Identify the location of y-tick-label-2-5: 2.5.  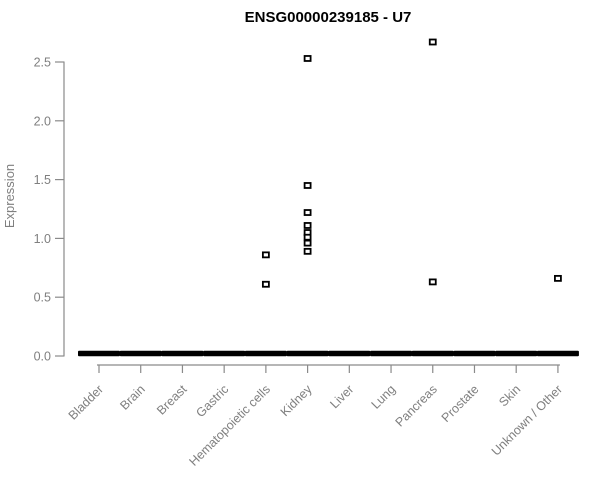
(42, 63).